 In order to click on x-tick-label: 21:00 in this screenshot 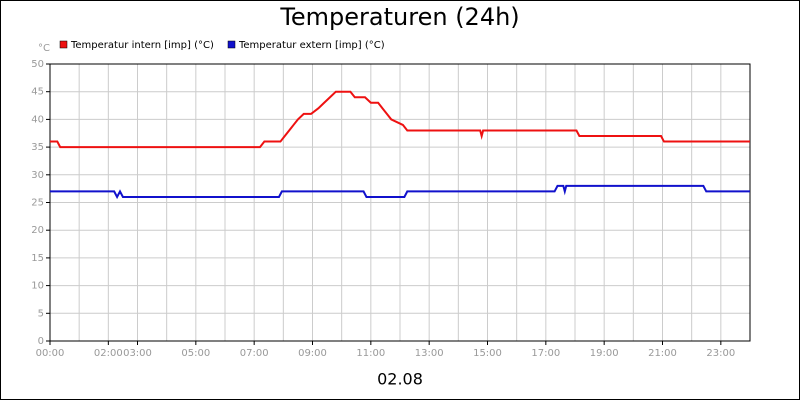, I will do `click(662, 353)`.